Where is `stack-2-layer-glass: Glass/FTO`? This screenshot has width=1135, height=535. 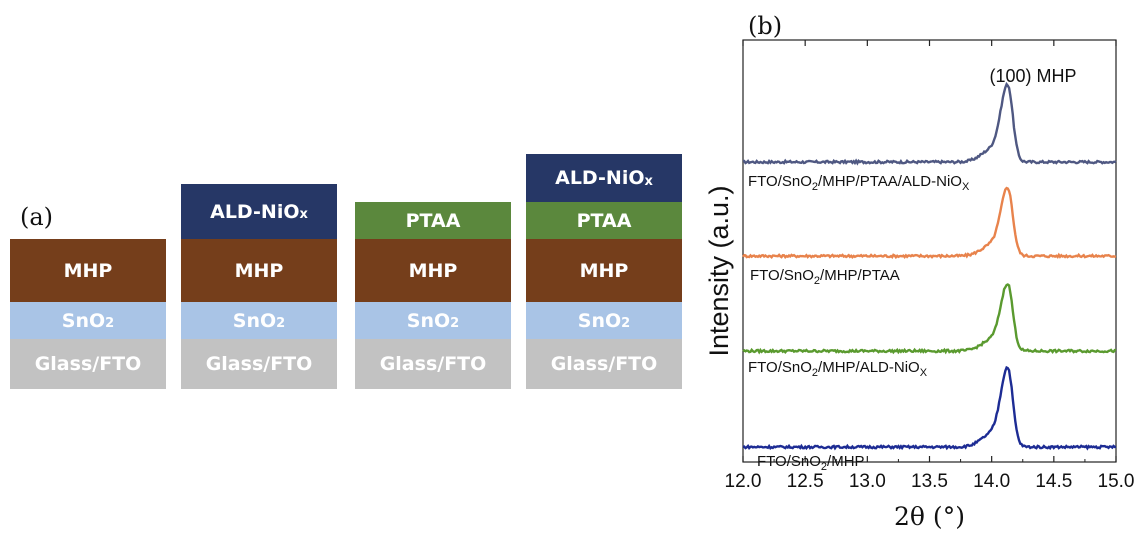
stack-2-layer-glass: Glass/FTO is located at coordinates (259, 364).